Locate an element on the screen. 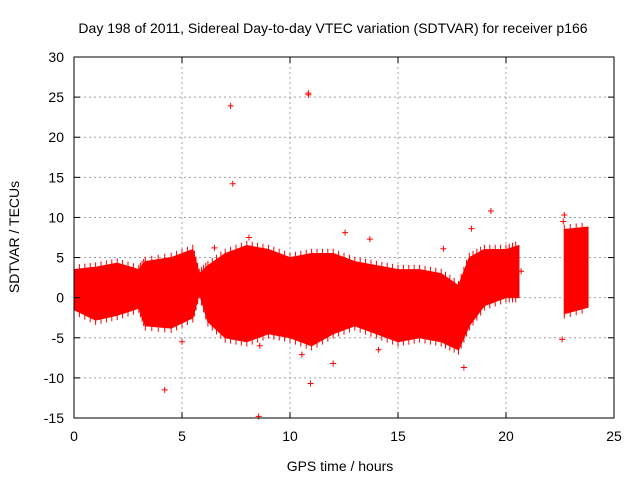 Image resolution: width=640 pixels, height=480 pixels. y-tick-label: 25 is located at coordinates (56, 97).